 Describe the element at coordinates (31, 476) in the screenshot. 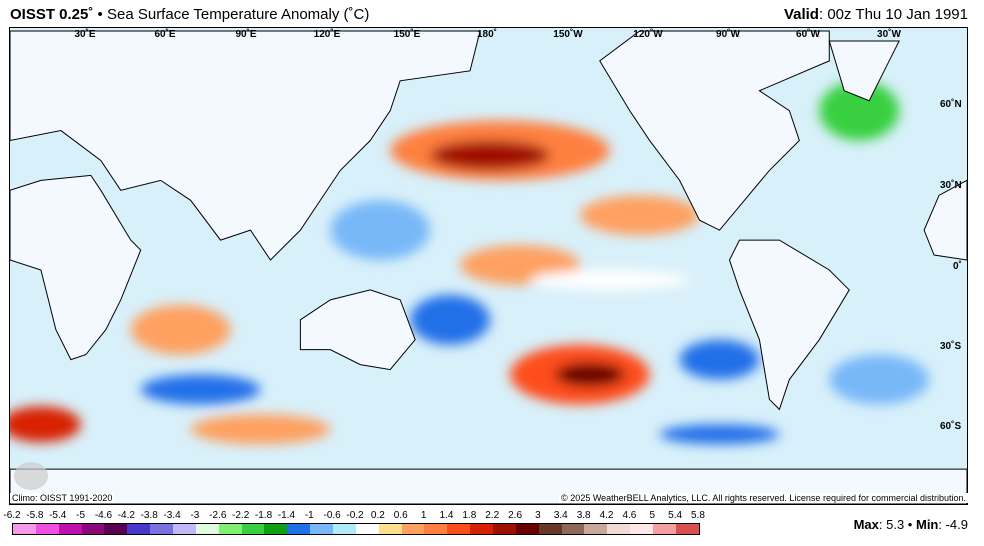

I see `weatherbell-logo` at that location.